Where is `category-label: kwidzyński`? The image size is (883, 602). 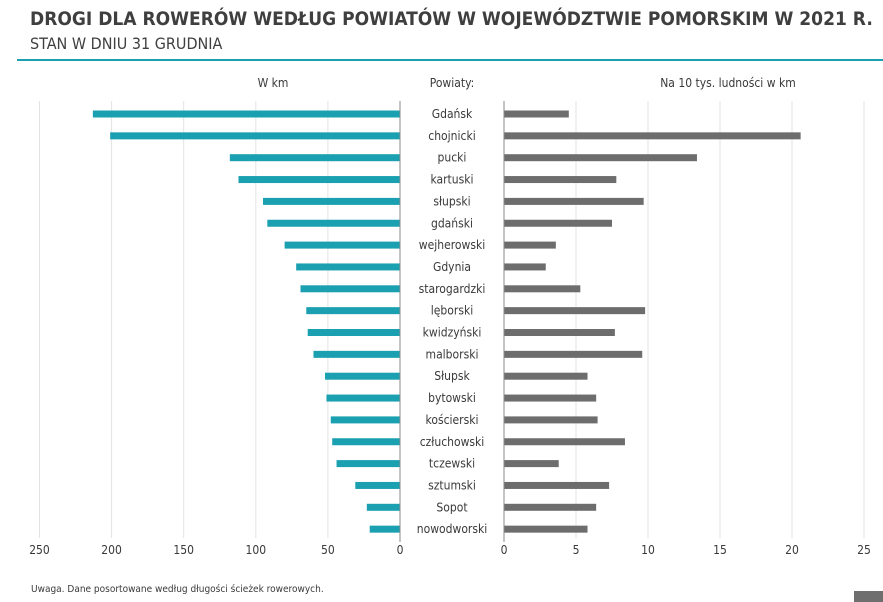 category-label: kwidzyński is located at coordinates (452, 333).